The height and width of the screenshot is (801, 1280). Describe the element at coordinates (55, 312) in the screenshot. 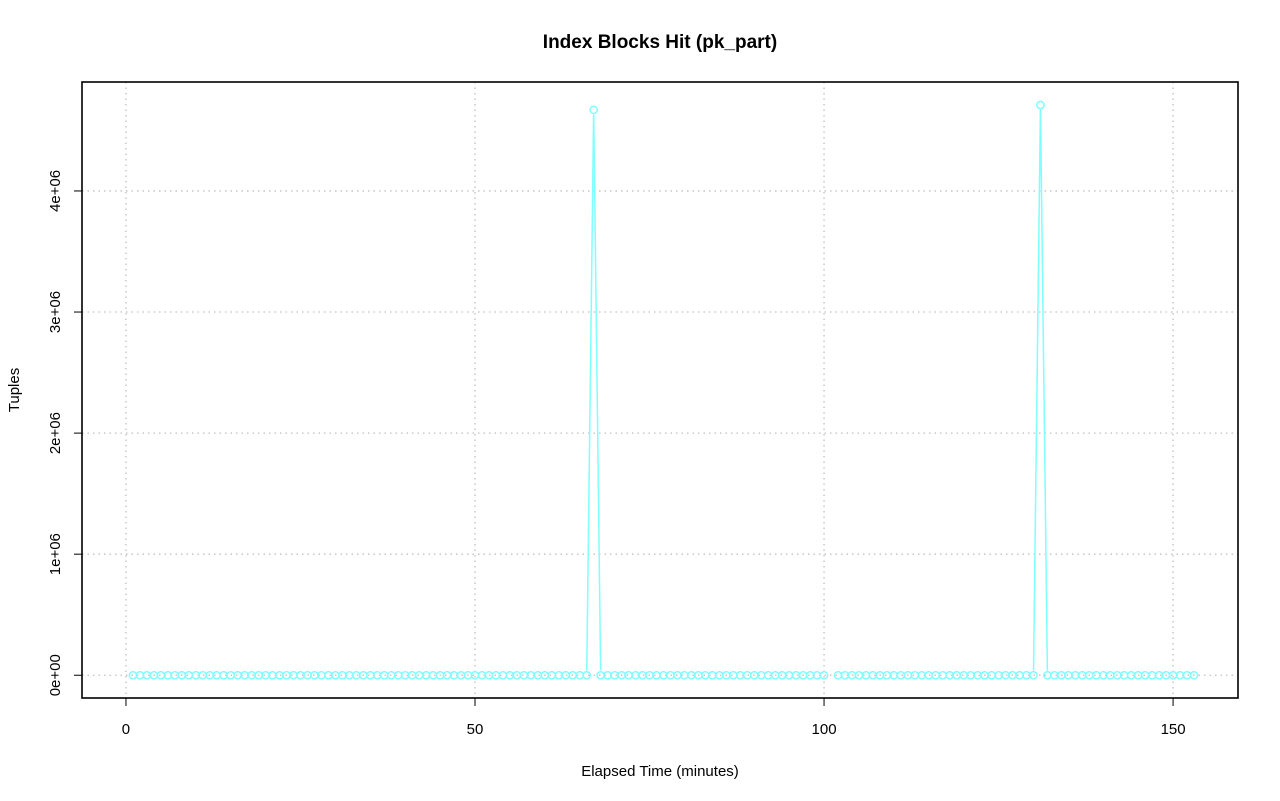

I see `y-tick-label: 3e+06` at that location.